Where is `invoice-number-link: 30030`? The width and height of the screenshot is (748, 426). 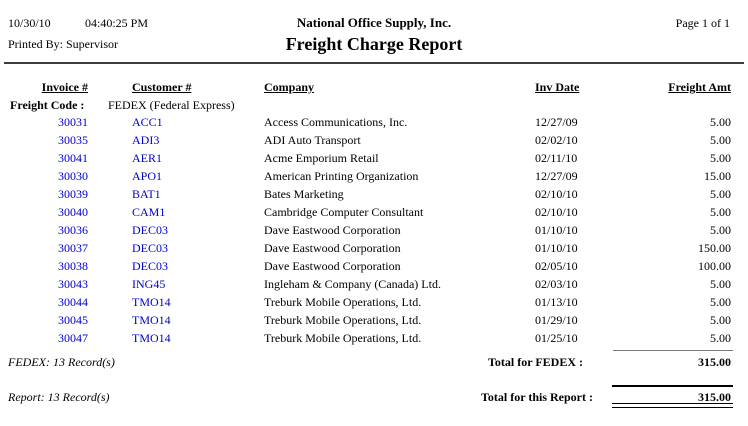
invoice-number-link: 30030 is located at coordinates (73, 176).